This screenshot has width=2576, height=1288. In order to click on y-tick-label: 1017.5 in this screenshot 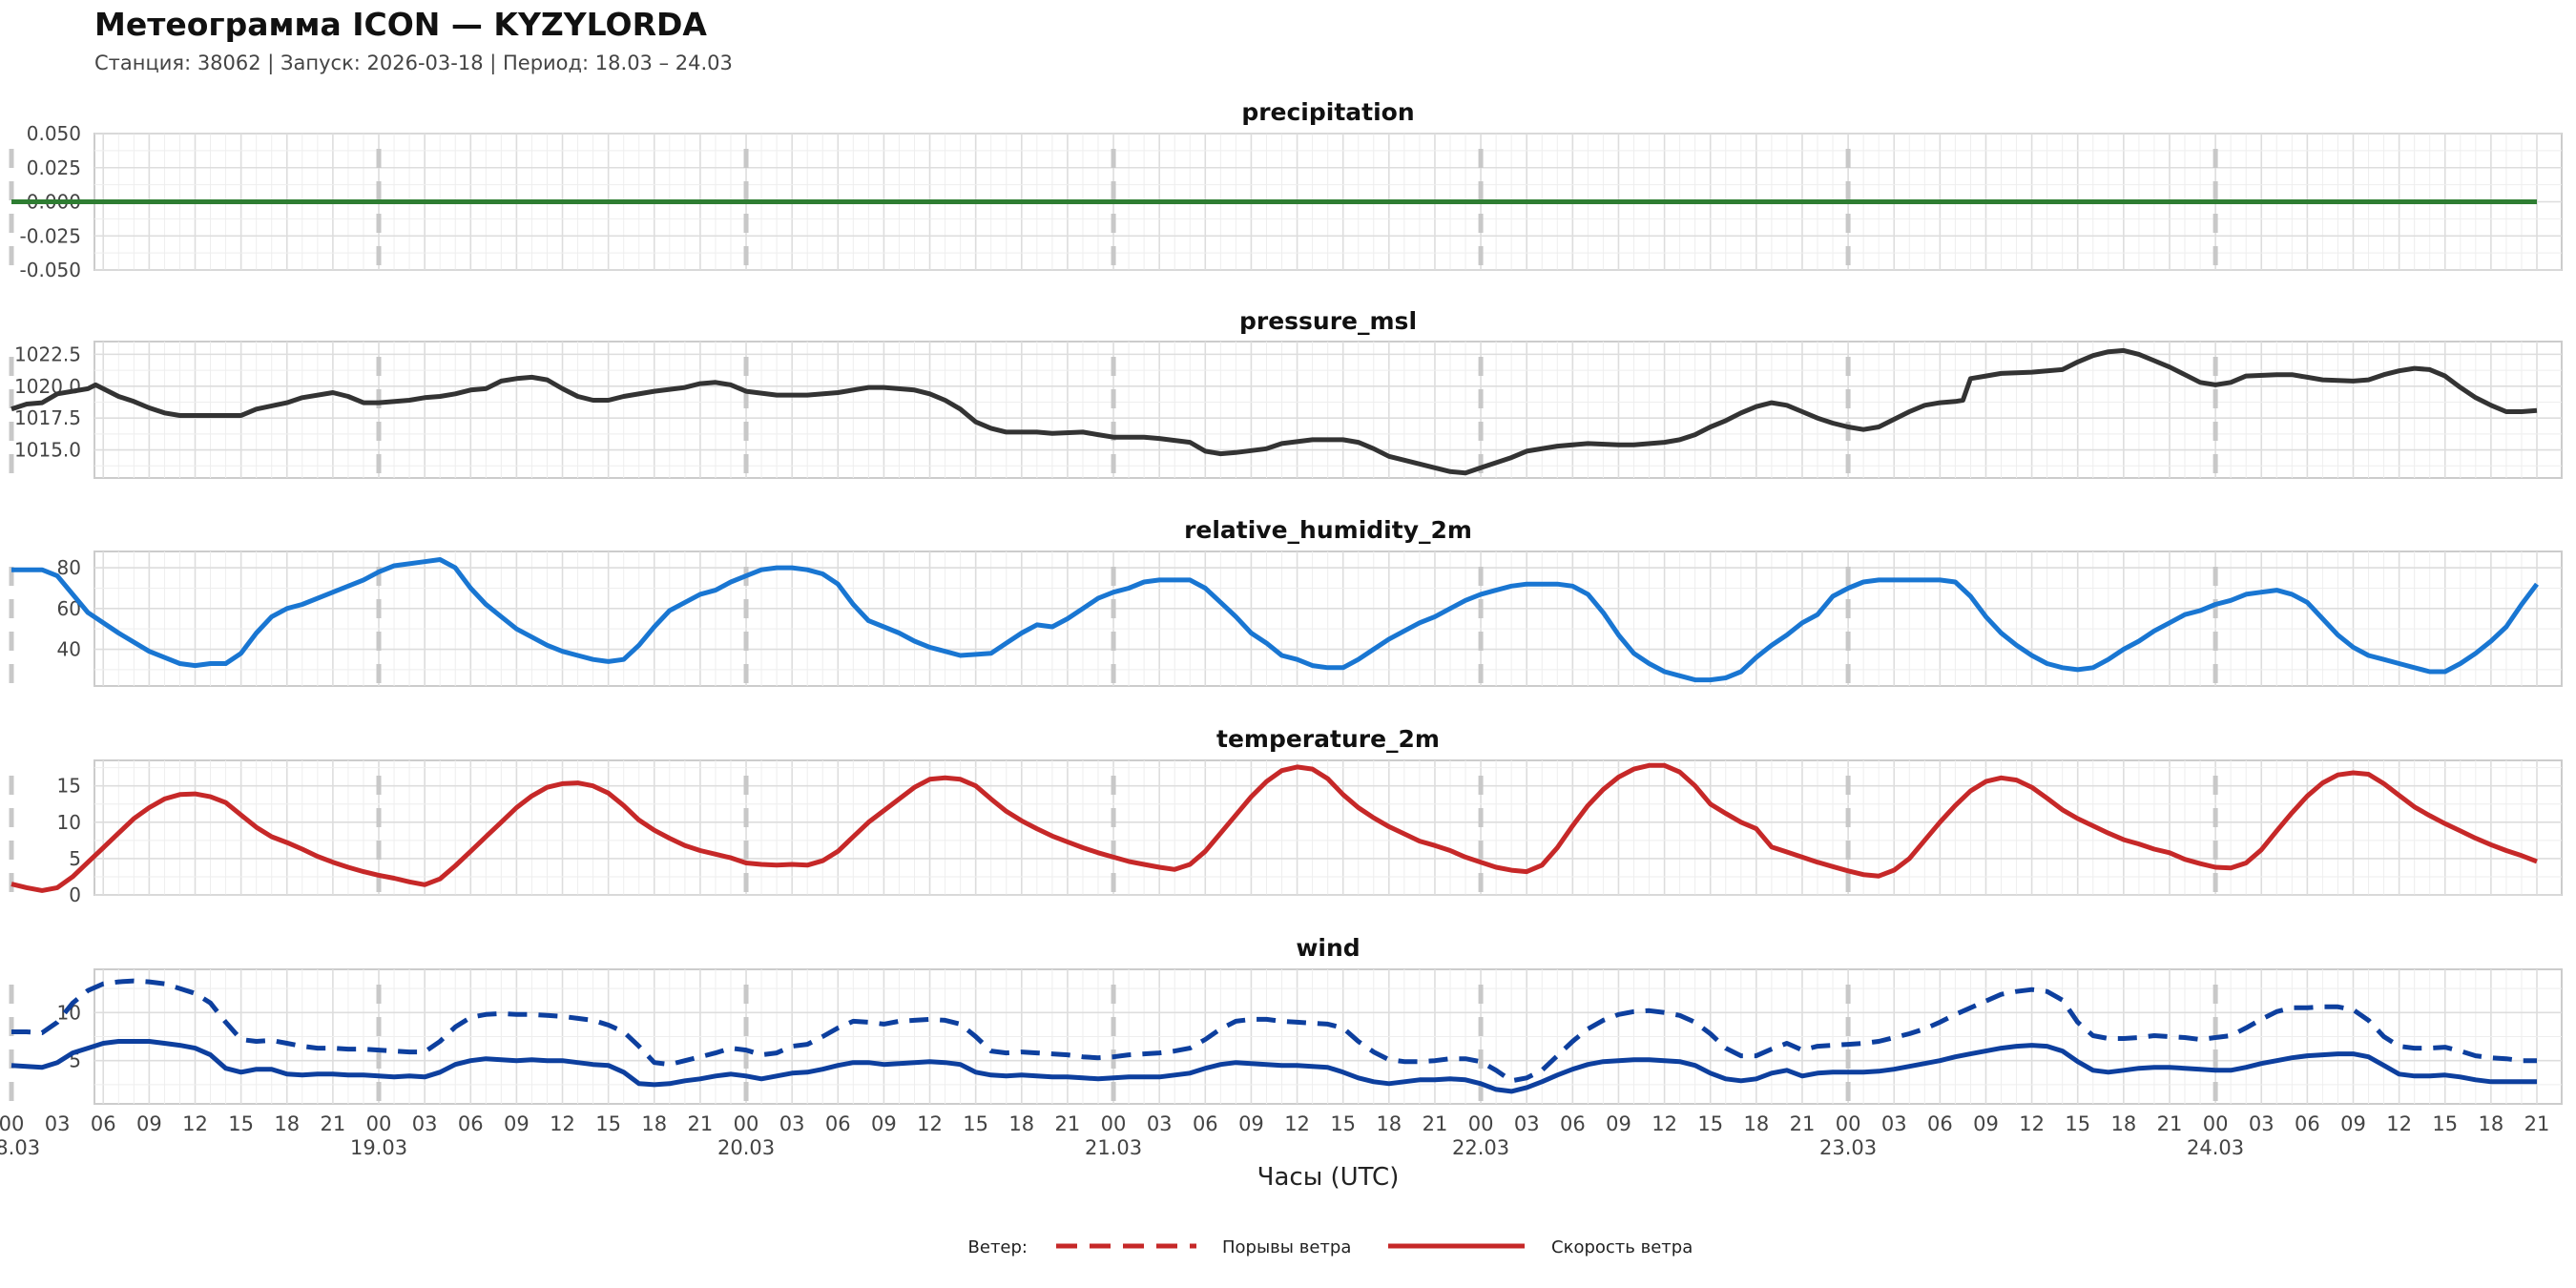, I will do `click(47, 417)`.